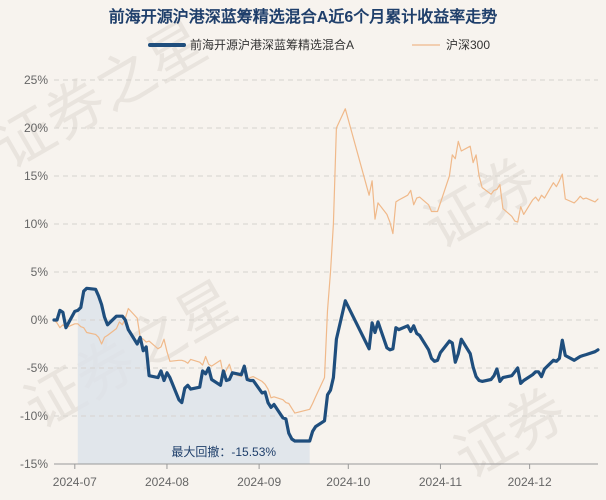  What do you see at coordinates (272, 44) in the screenshot?
I see `legend-label-fund: 前海开源沪港深蓝筹精选混合A` at bounding box center [272, 44].